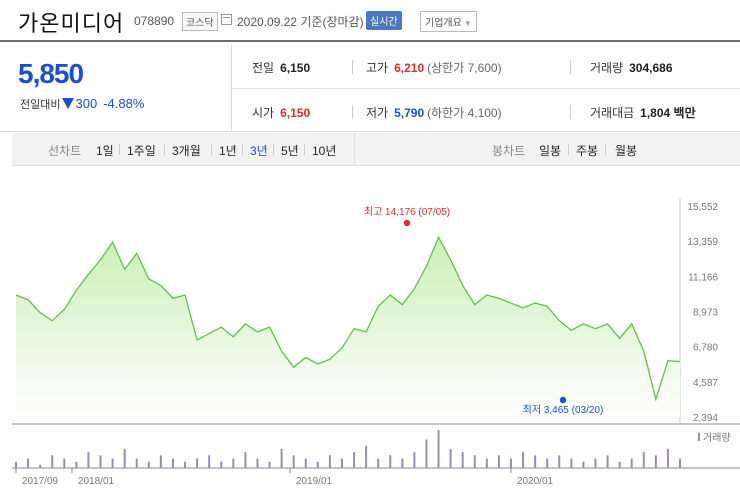 This screenshot has height=498, width=740. What do you see at coordinates (467, 23) in the screenshot?
I see `chevron-down-icon: ▼` at bounding box center [467, 23].